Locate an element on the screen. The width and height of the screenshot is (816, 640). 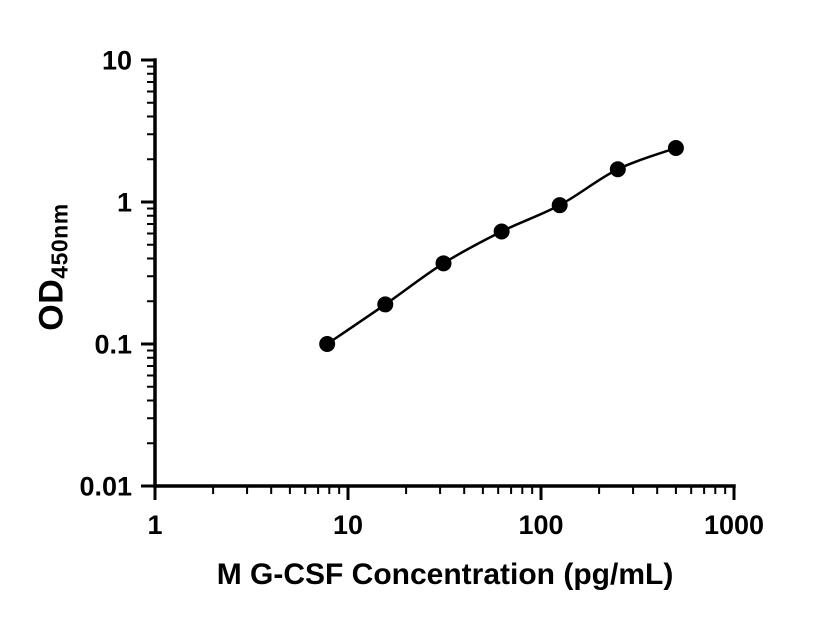
y-tick-label: 0.01 is located at coordinates (105, 486).